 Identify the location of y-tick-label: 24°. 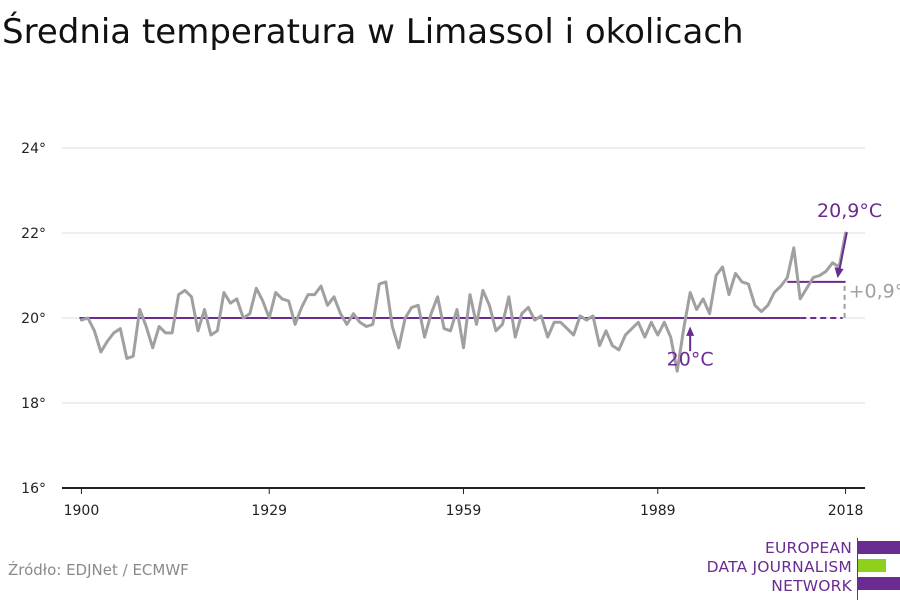
(33, 149).